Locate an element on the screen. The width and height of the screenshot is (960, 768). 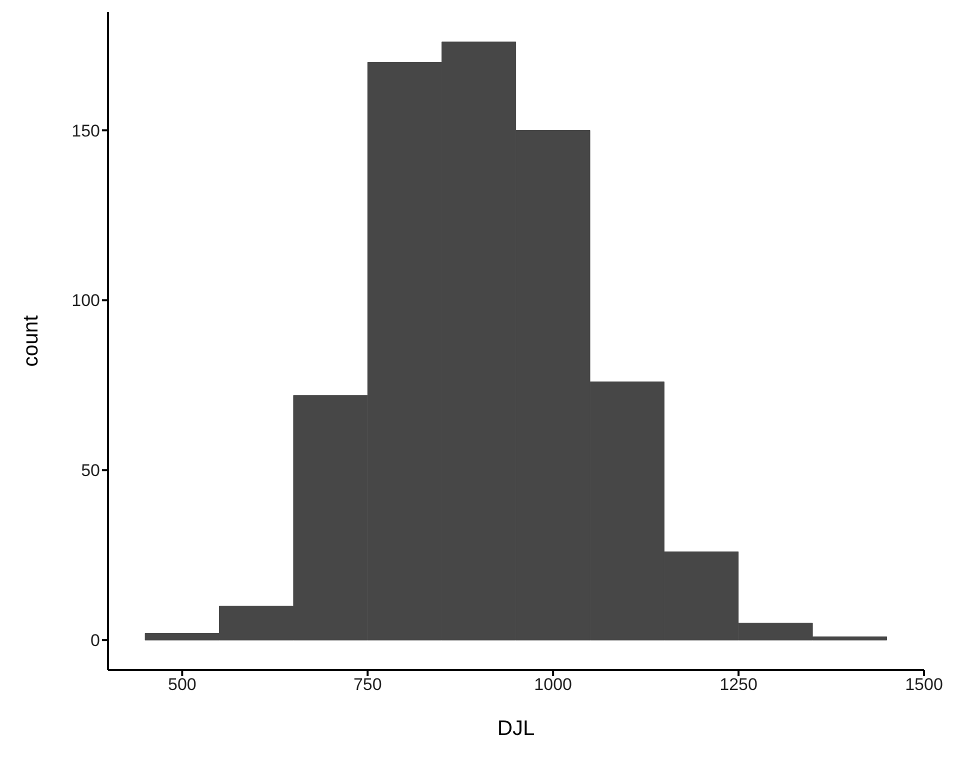
x-tick-label: 1500 is located at coordinates (924, 684).